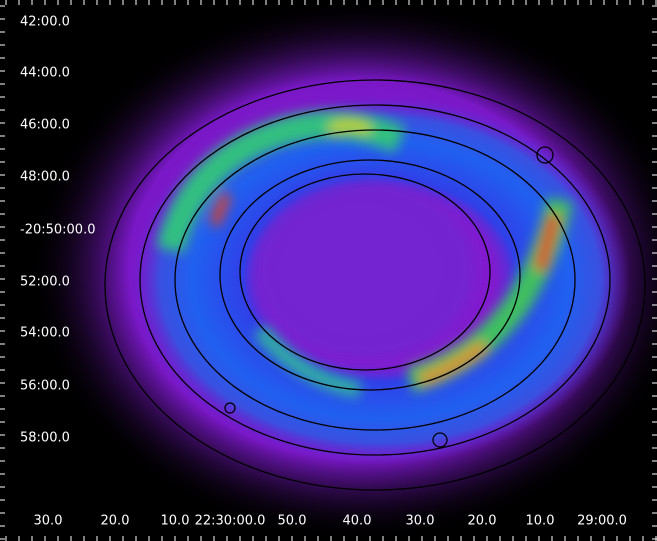  Describe the element at coordinates (365, 270) in the screenshot. I see `inner-cavity` at that location.